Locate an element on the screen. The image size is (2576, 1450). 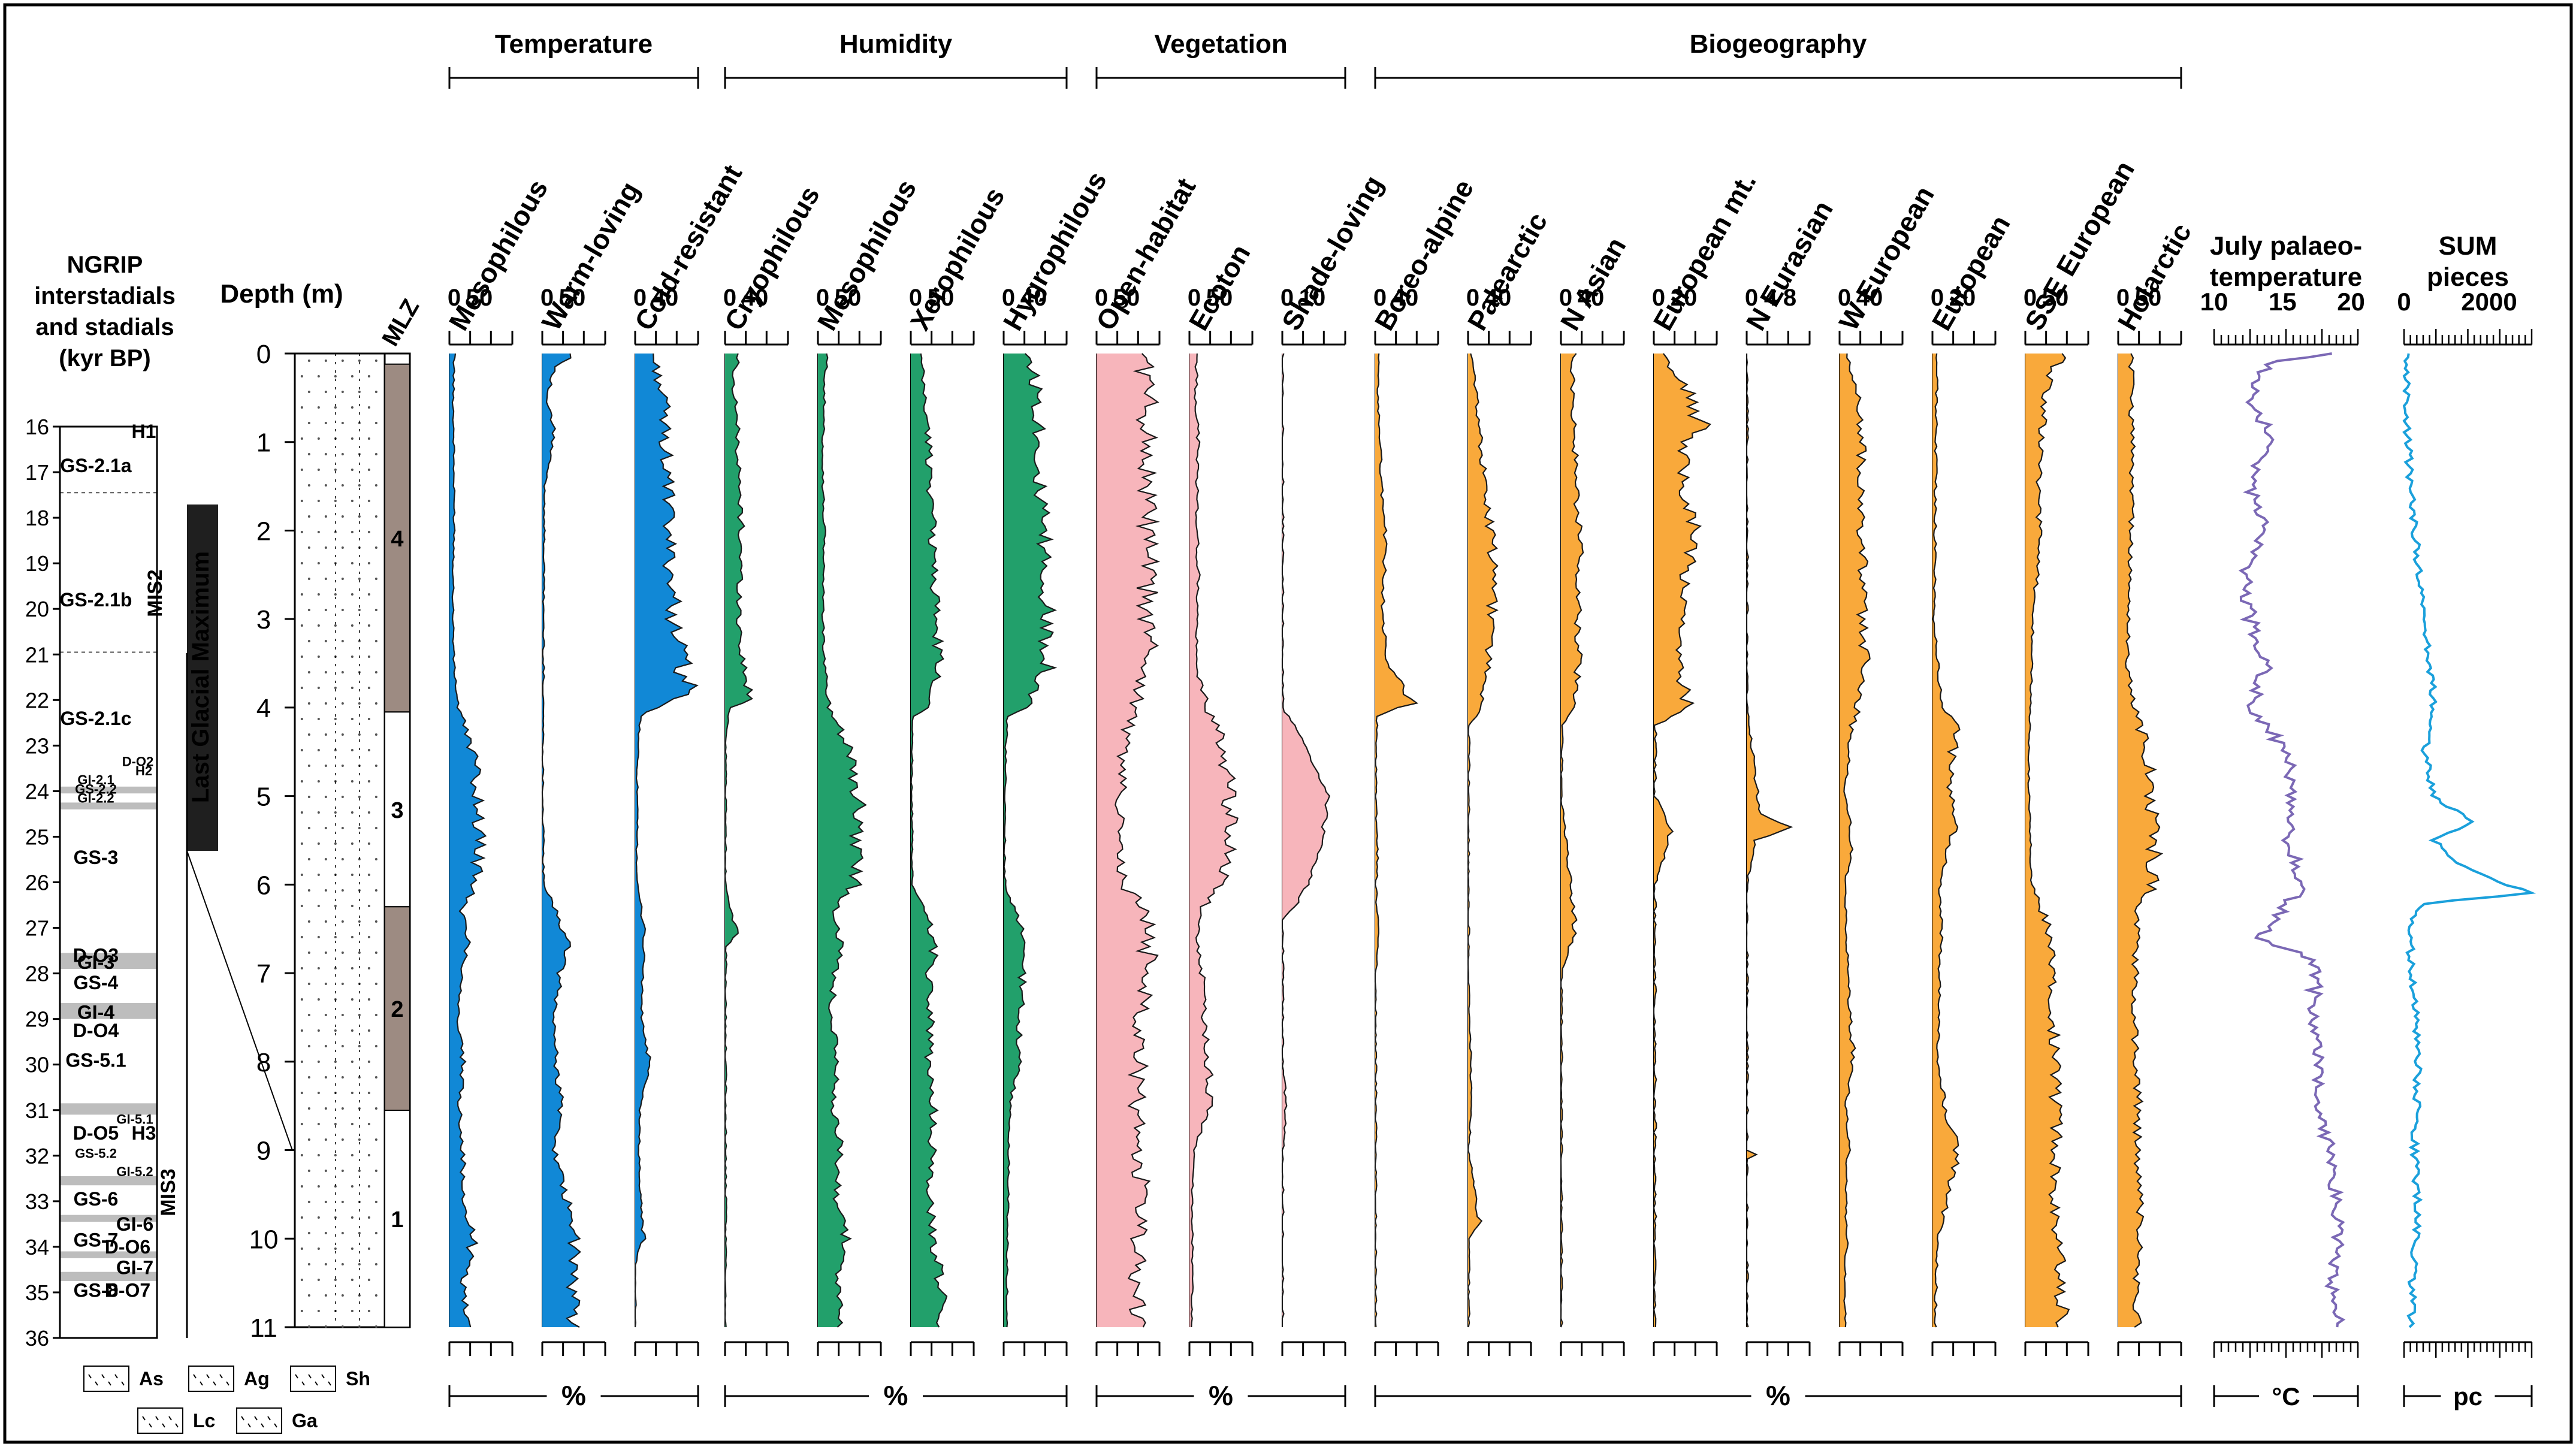
chronology-tick-label: 25 is located at coordinates (37, 836).